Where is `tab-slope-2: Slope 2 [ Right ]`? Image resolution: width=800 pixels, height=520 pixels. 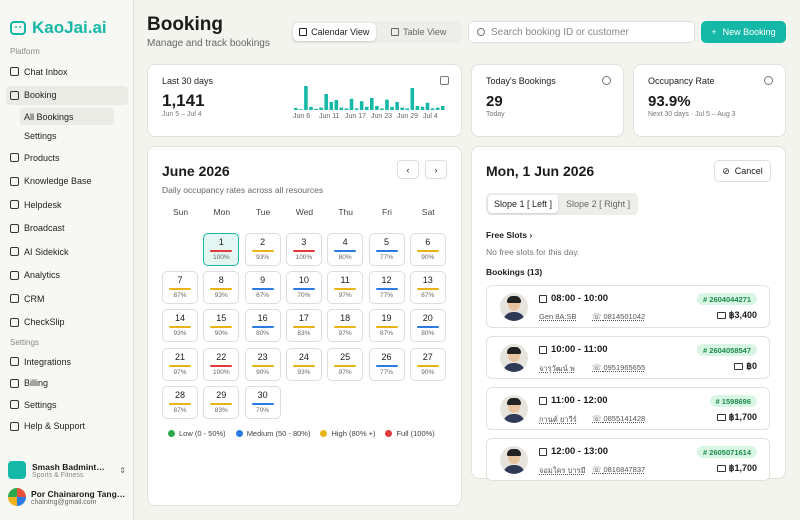
tab-slope-2: Slope 2 [ Right ] is located at coordinates (598, 204).